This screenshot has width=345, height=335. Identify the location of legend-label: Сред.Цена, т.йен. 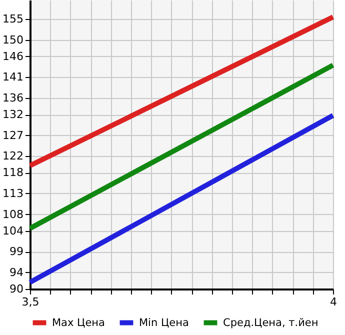
(270, 322).